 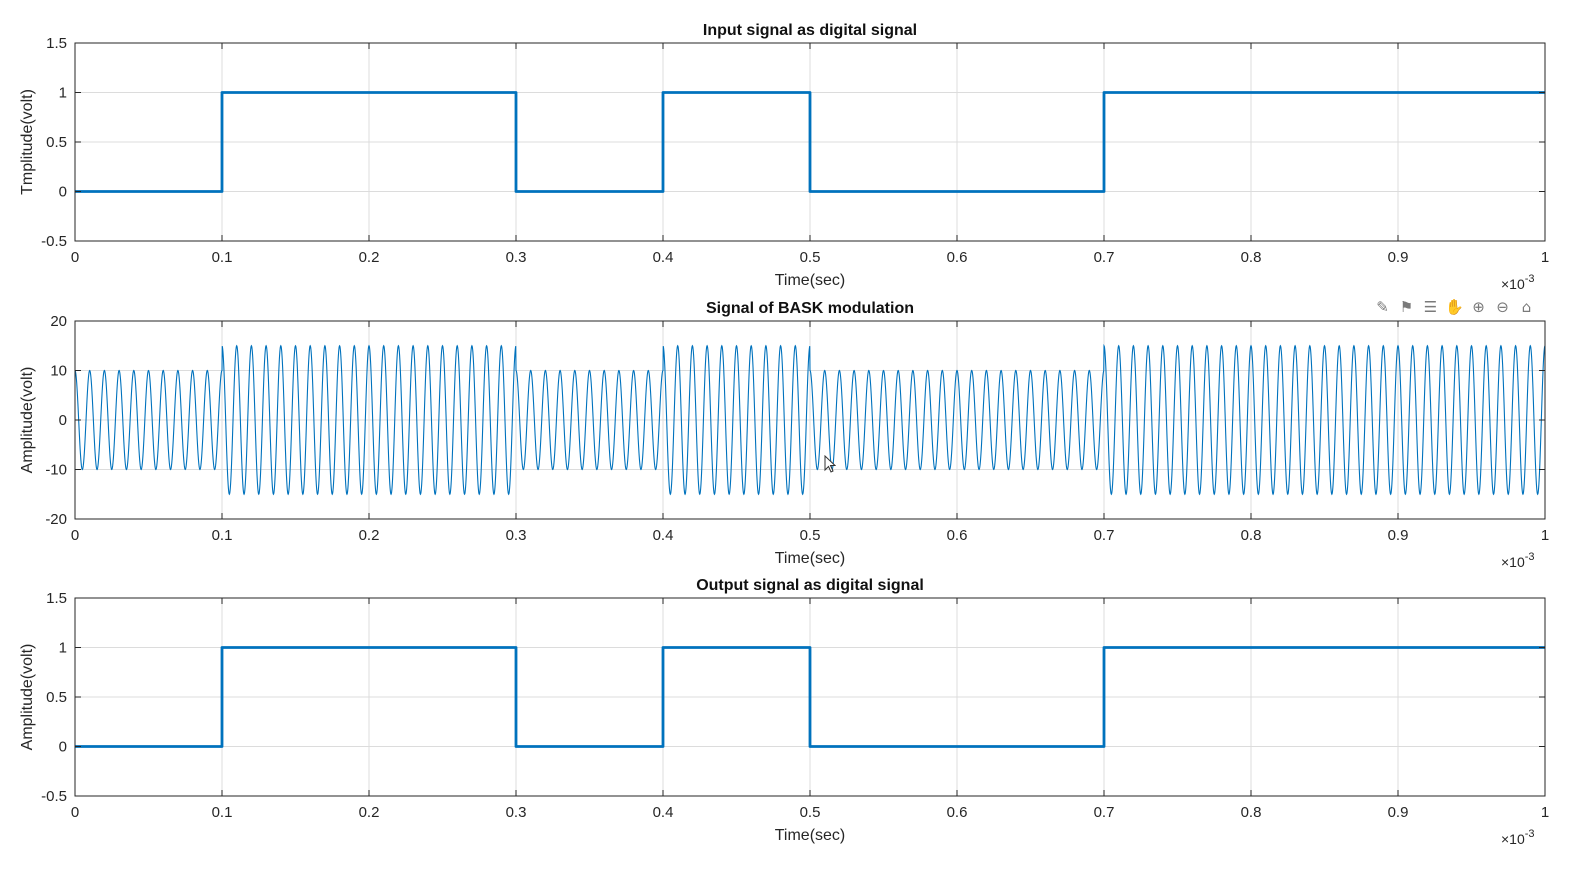 What do you see at coordinates (830, 464) in the screenshot?
I see `mouse-cursor-icon` at bounding box center [830, 464].